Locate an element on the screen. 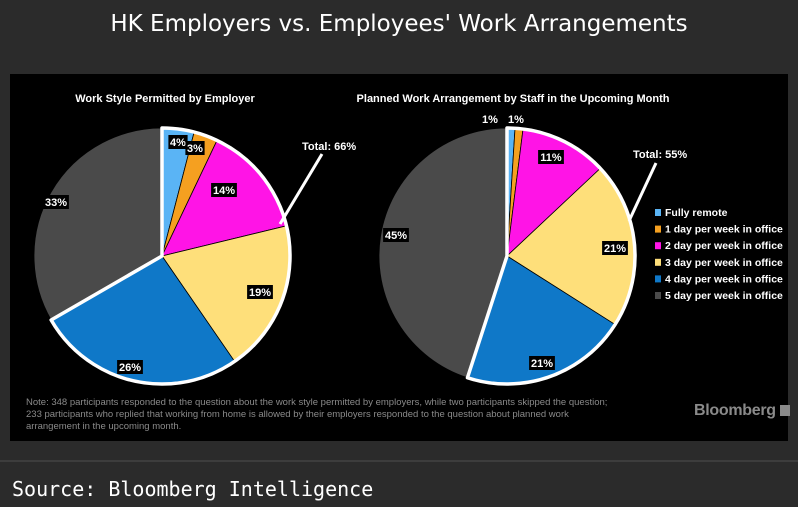  pie-1-label-4: 21% is located at coordinates (542, 364).